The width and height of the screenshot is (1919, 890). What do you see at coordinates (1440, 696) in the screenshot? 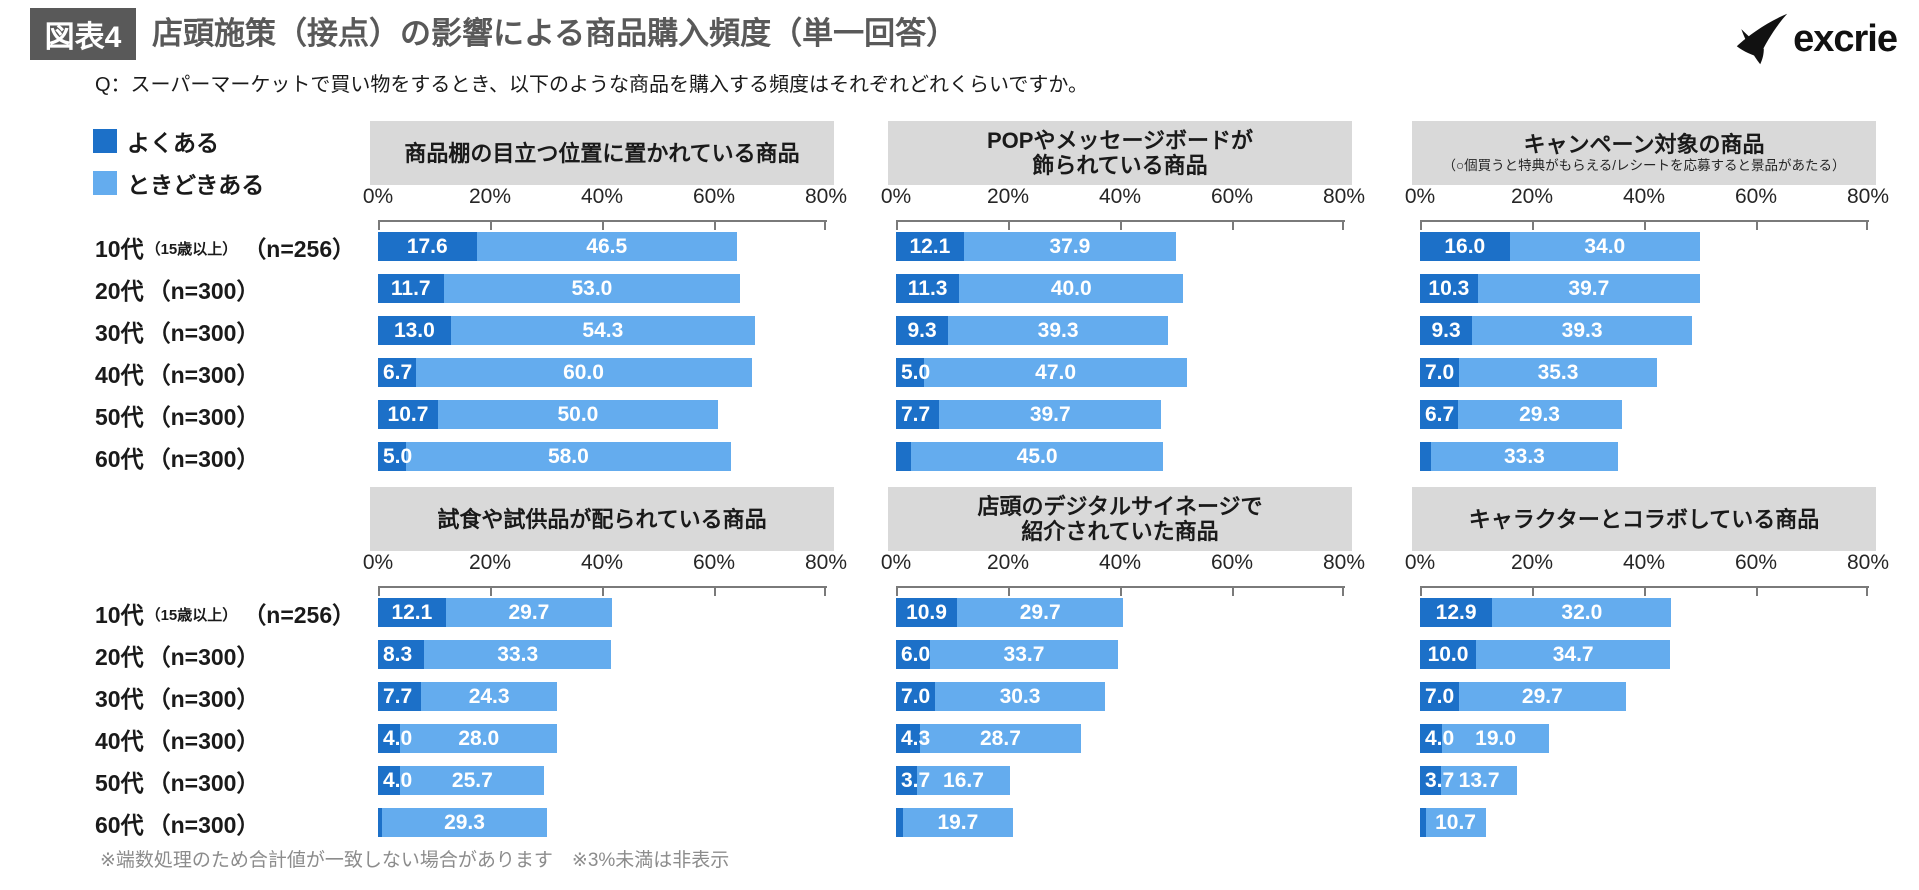
I see `bar-value-often: 7.0` at bounding box center [1440, 696].